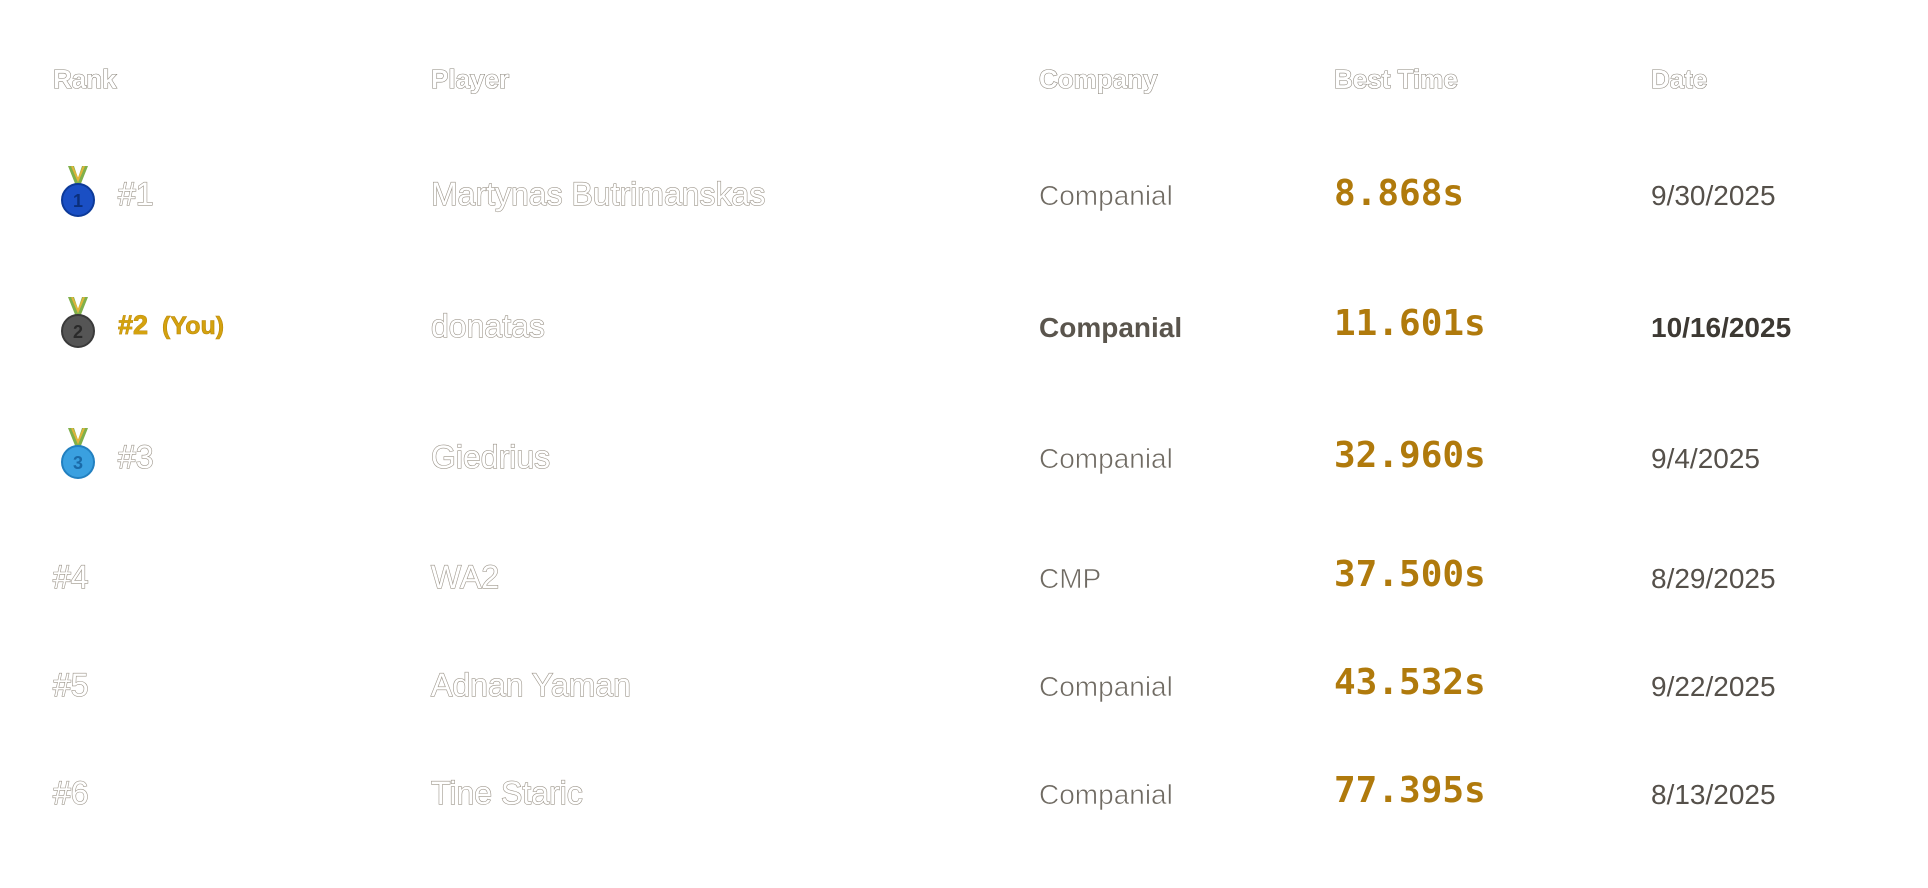 The width and height of the screenshot is (1928, 888). I want to click on header-player: Player, so click(470, 79).